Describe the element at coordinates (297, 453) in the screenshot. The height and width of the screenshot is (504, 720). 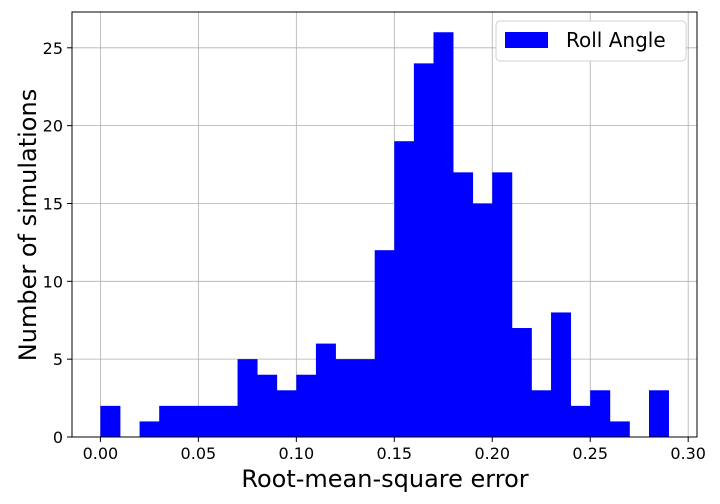
I see `x-tick-label: 0.10` at that location.